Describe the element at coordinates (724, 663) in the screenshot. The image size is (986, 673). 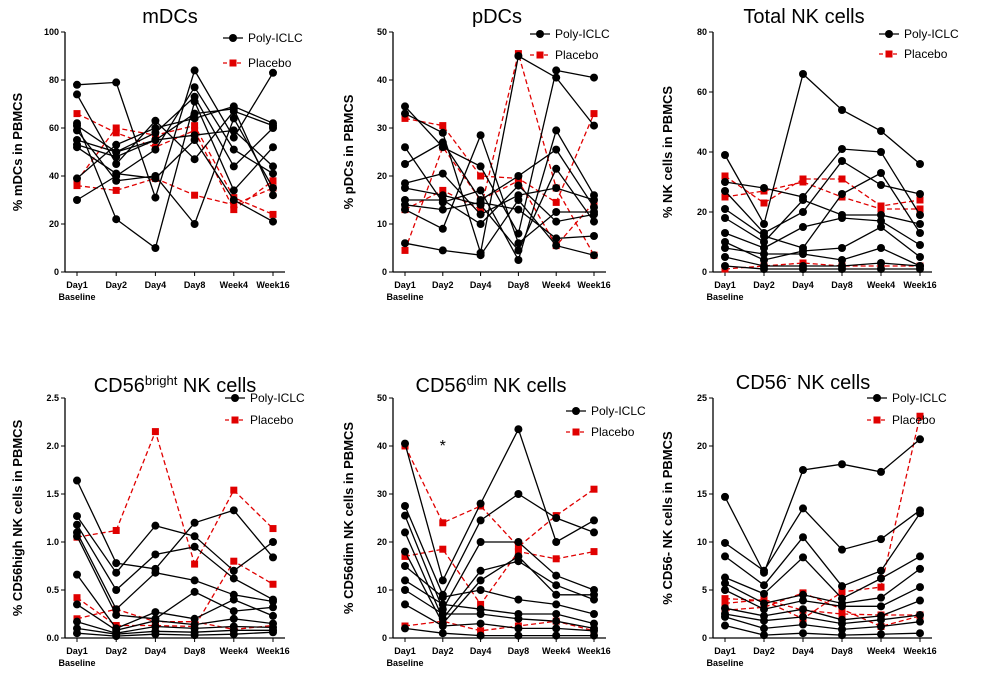
I see `x-tick-label-baseline: Baseline` at that location.